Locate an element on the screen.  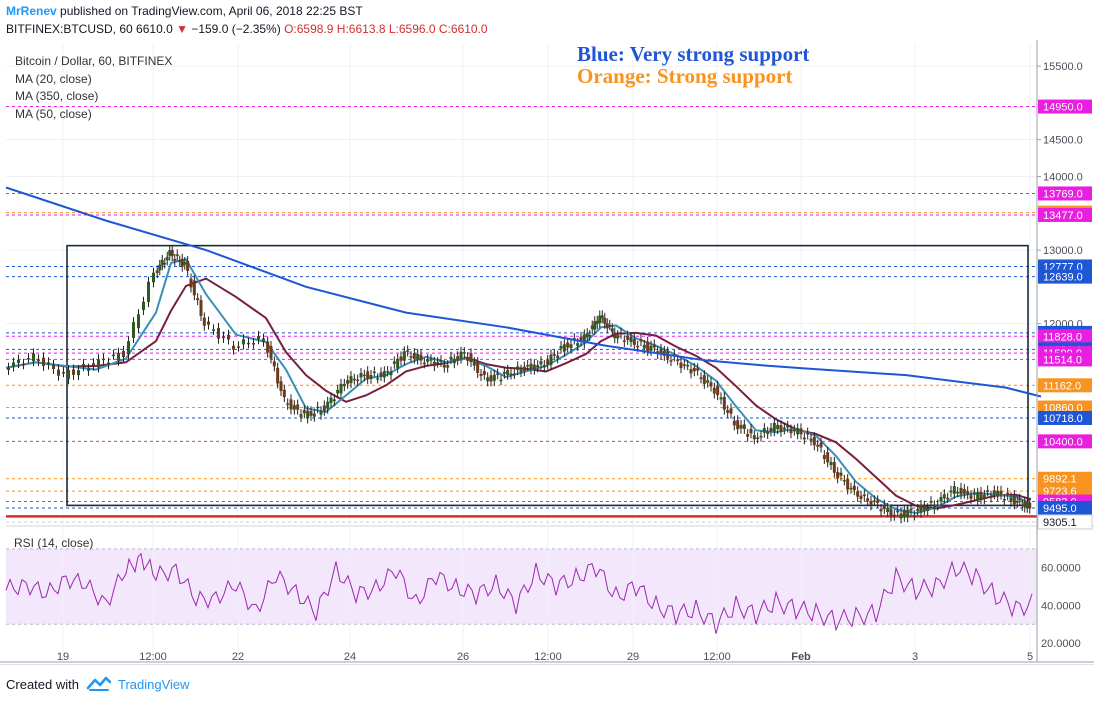
created-with-text: Created with is located at coordinates (42, 684).